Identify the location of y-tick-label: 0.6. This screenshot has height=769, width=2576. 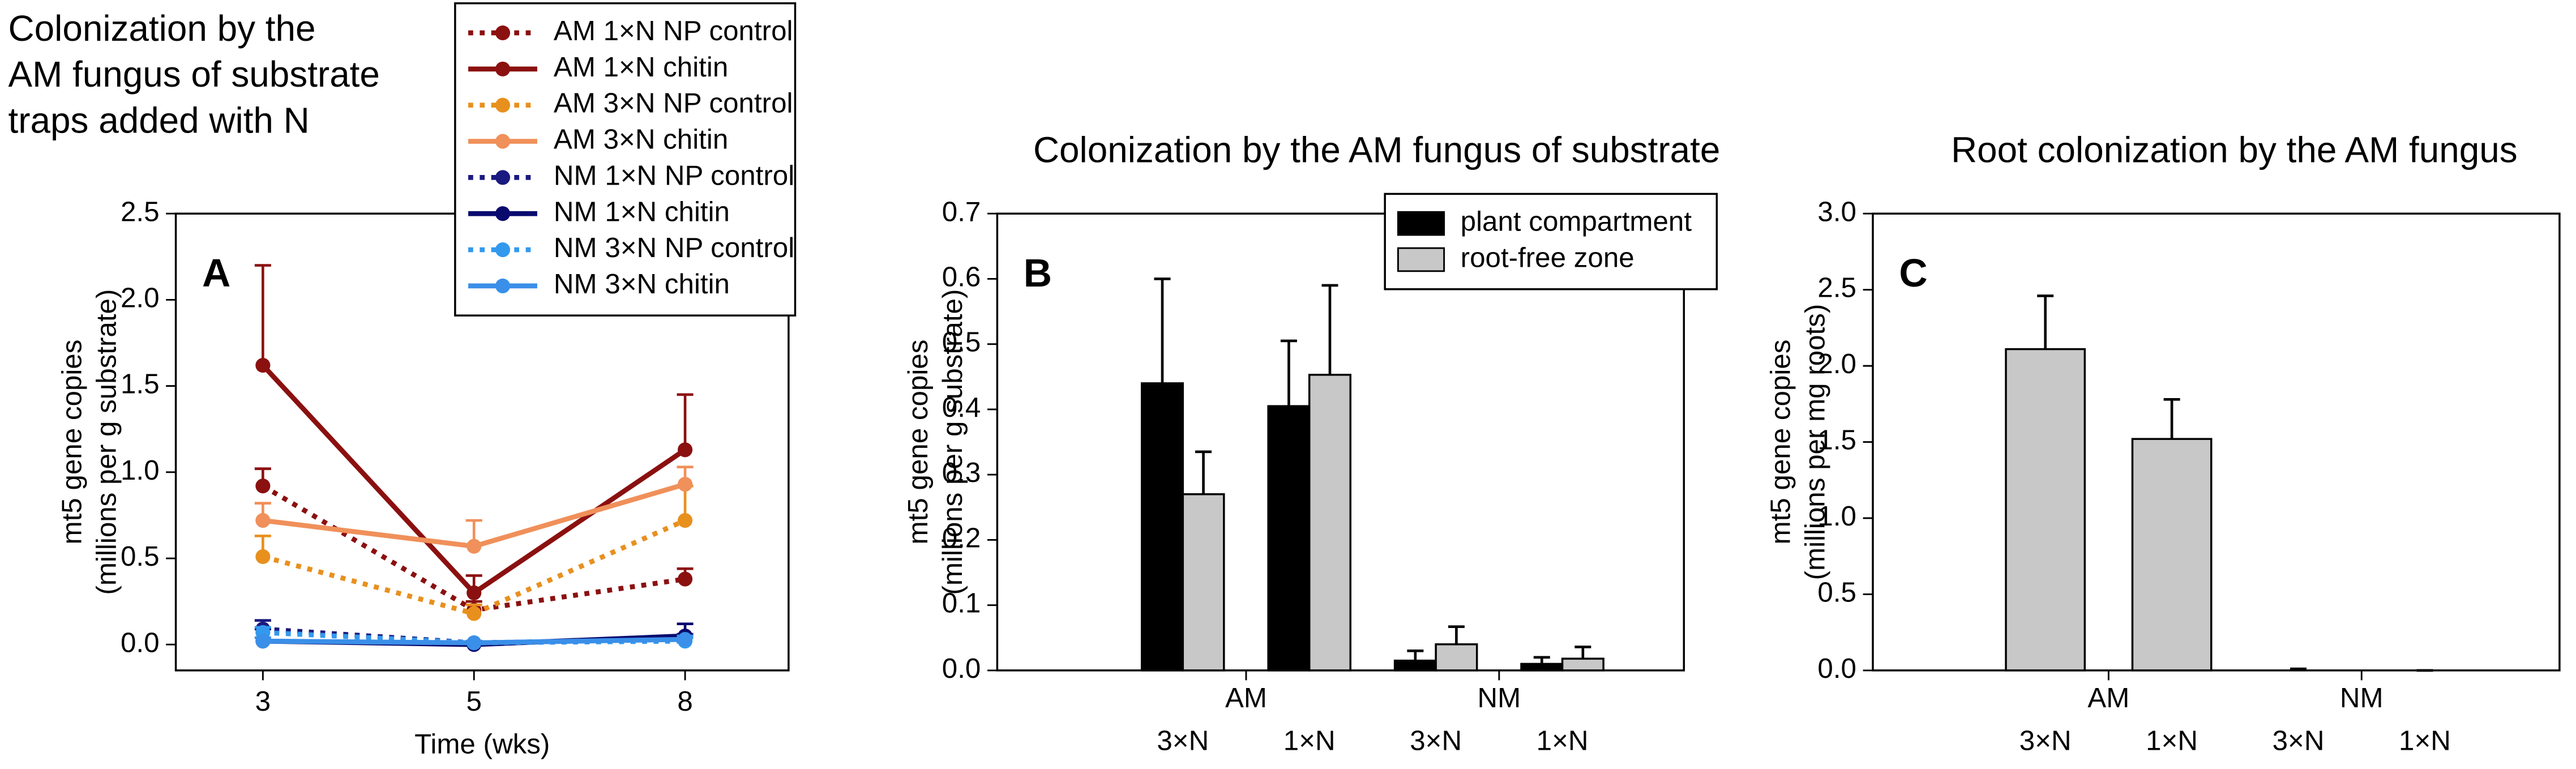
(961, 276).